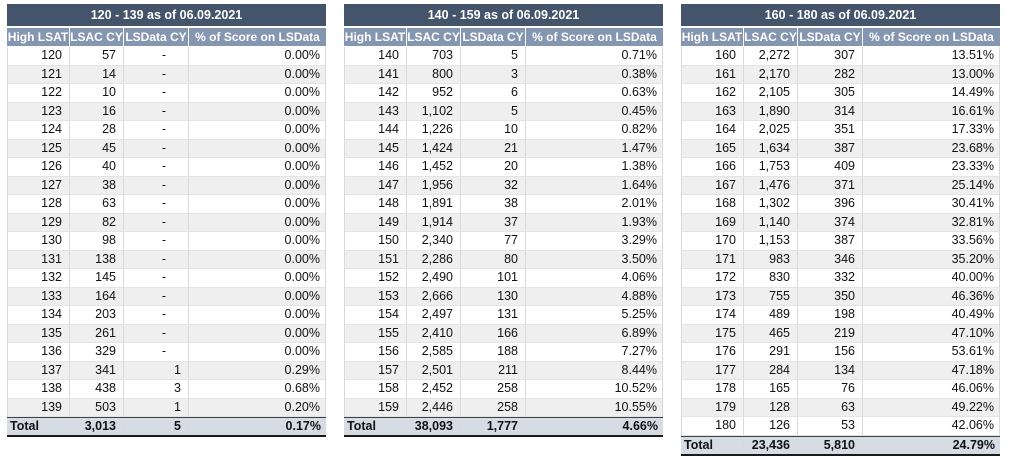  What do you see at coordinates (51, 203) in the screenshot?
I see `cell: 128` at bounding box center [51, 203].